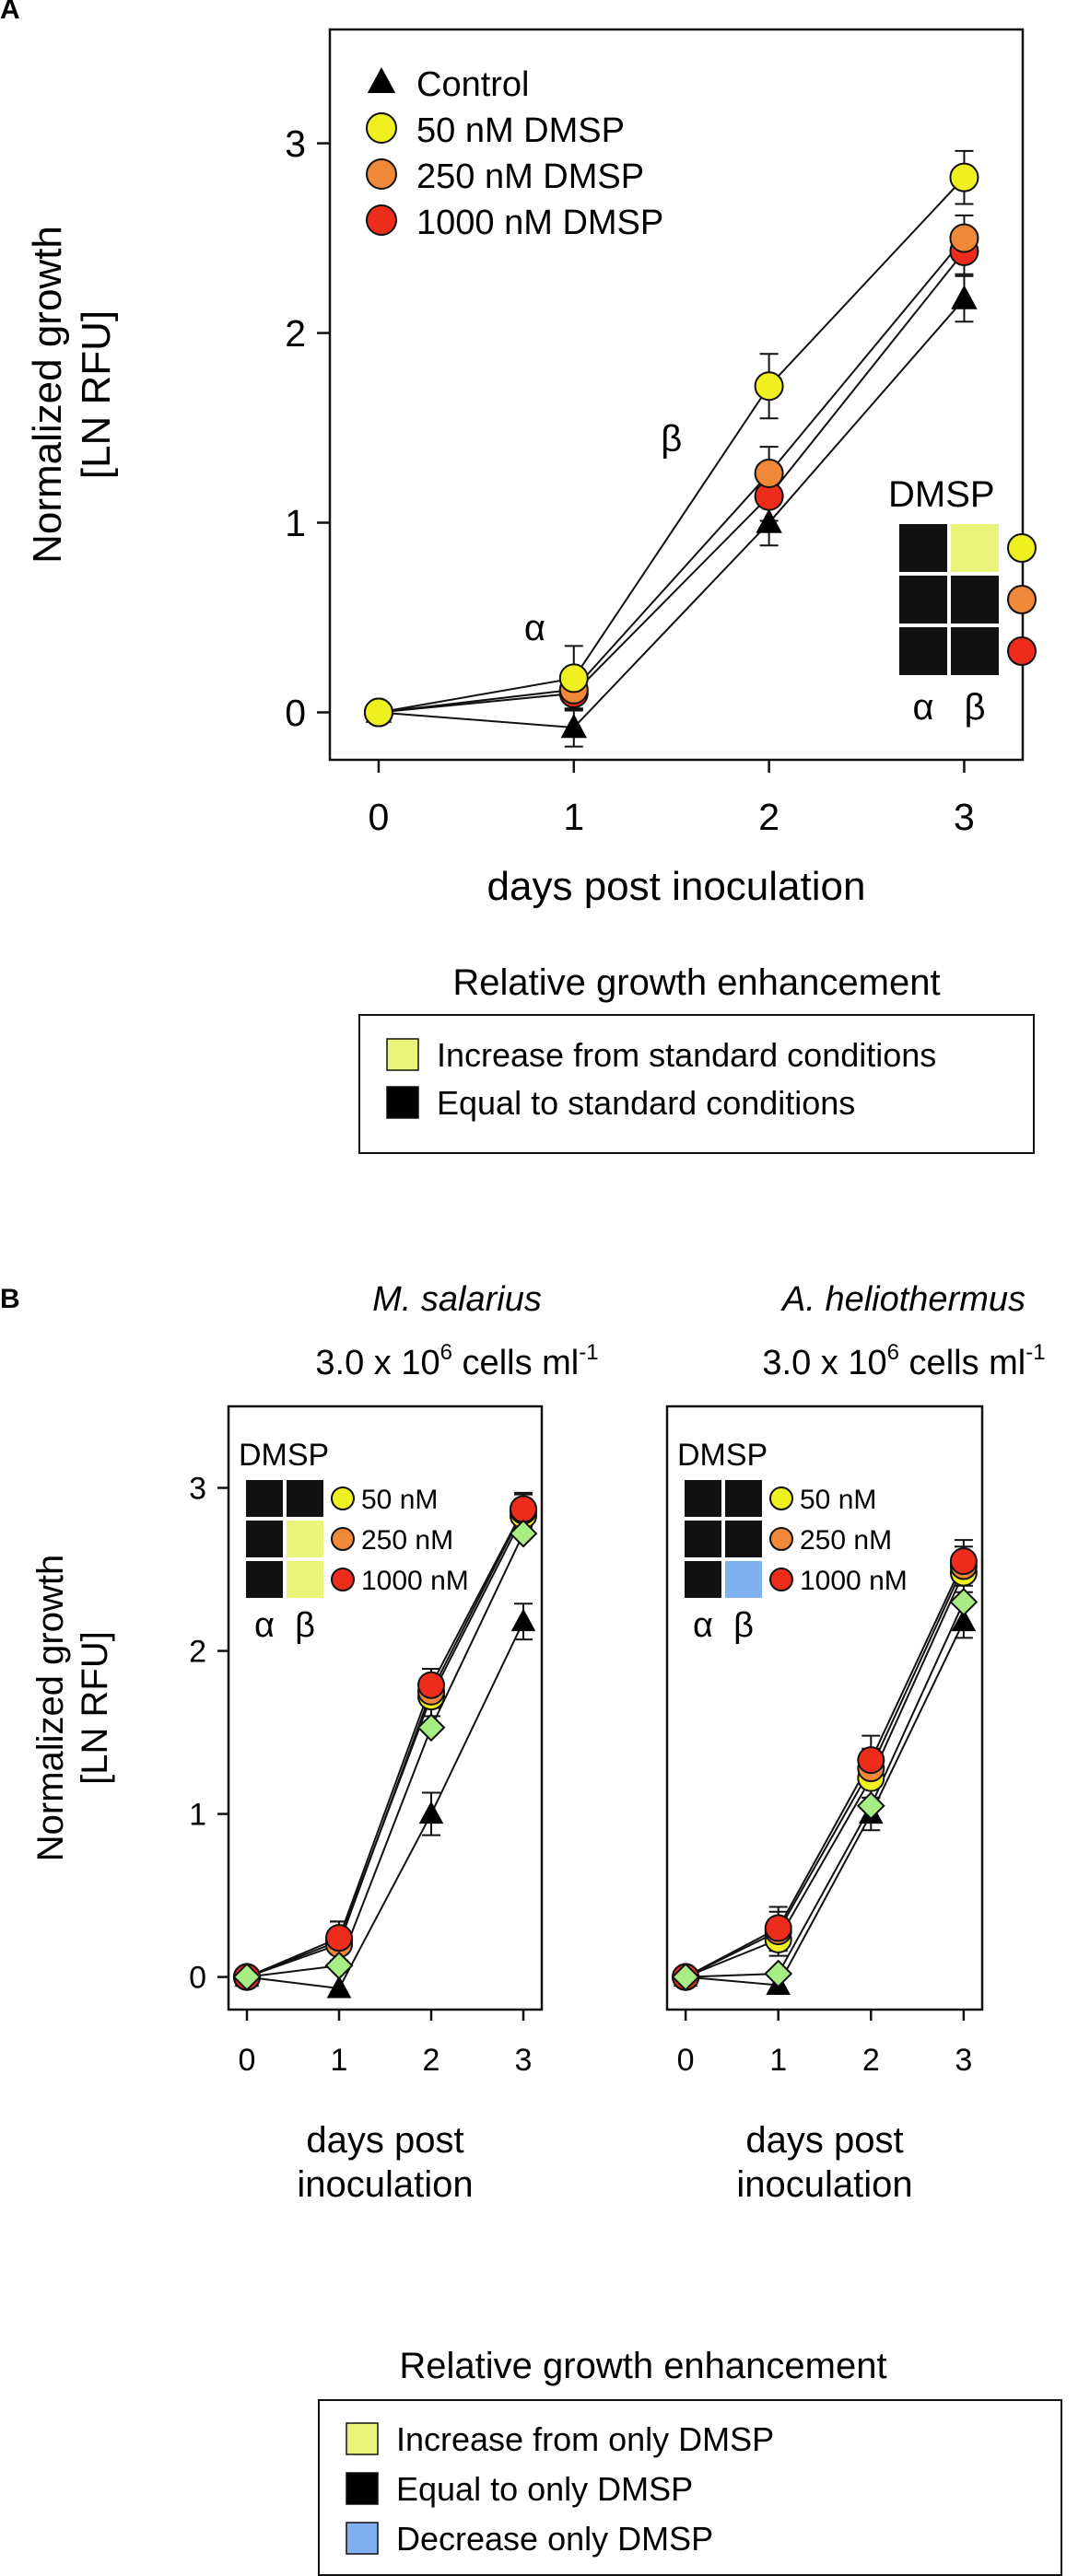  Describe the element at coordinates (769, 473) in the screenshot. I see `data-point-250-nm-dmsp-a` at that location.